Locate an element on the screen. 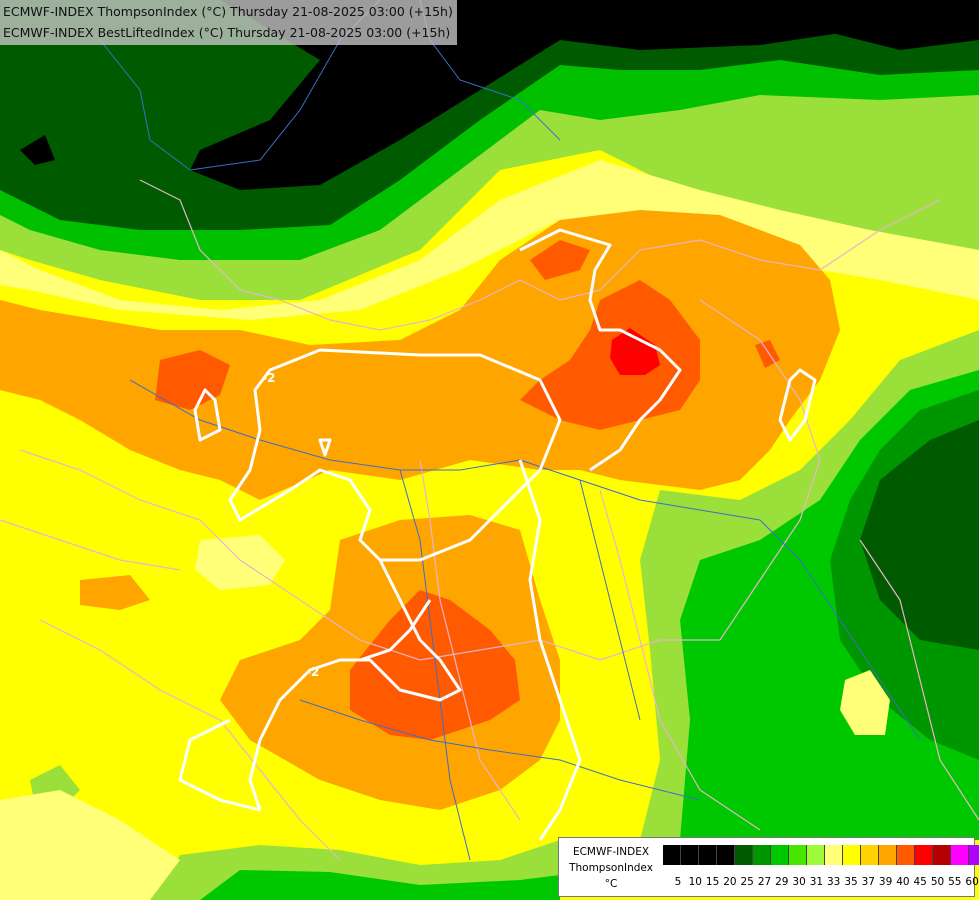 The width and height of the screenshot is (979, 900). legend-tick-label: 50 is located at coordinates (937, 882).